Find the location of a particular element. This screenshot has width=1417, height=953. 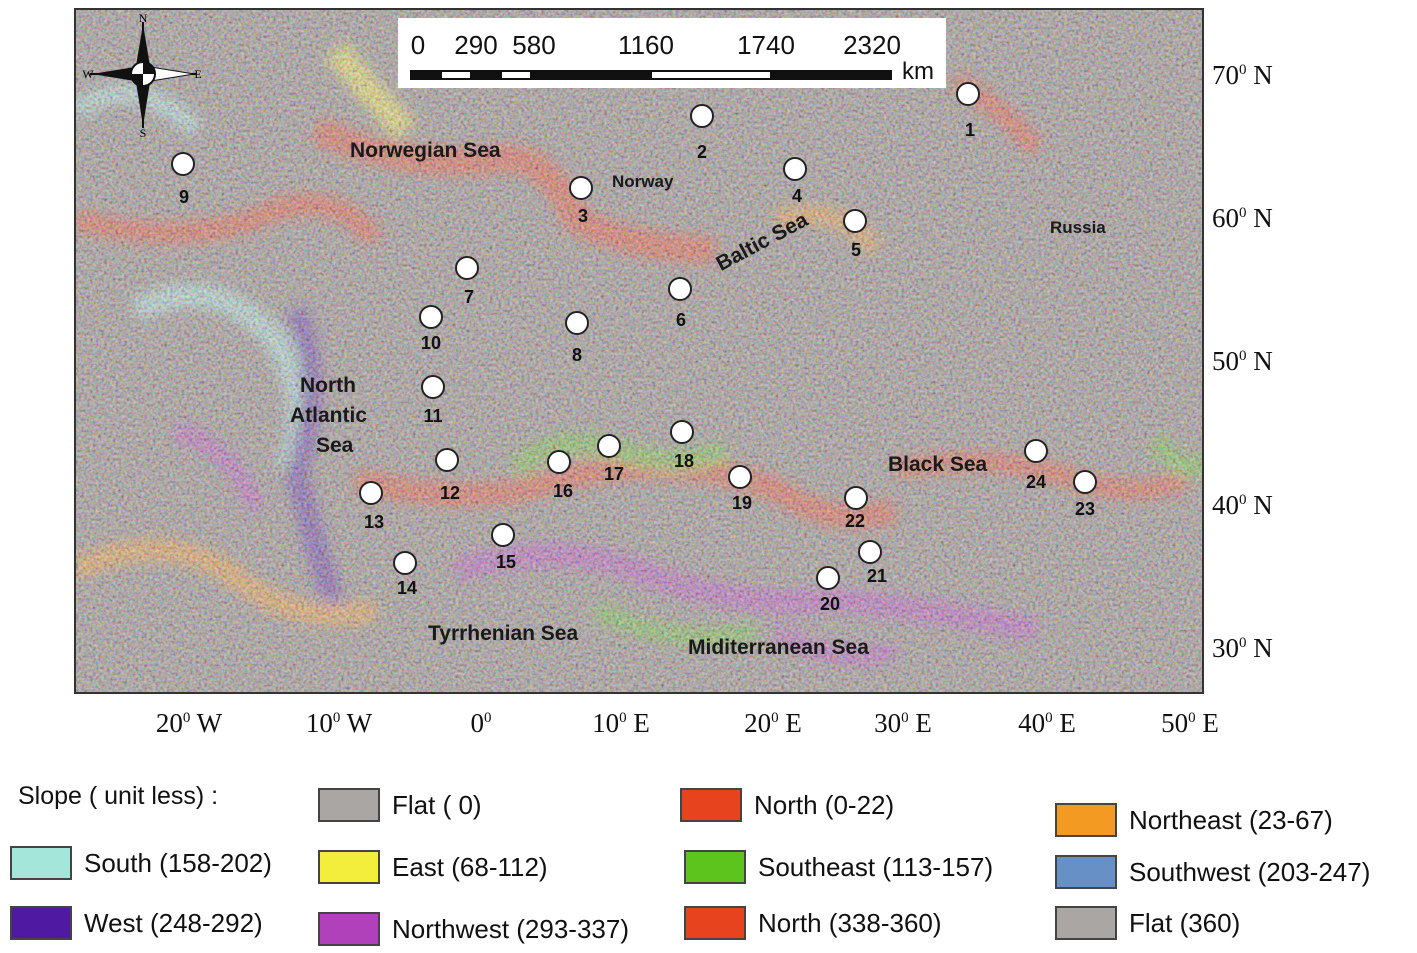

lat-tick-30: 300 N is located at coordinates (1242, 648).